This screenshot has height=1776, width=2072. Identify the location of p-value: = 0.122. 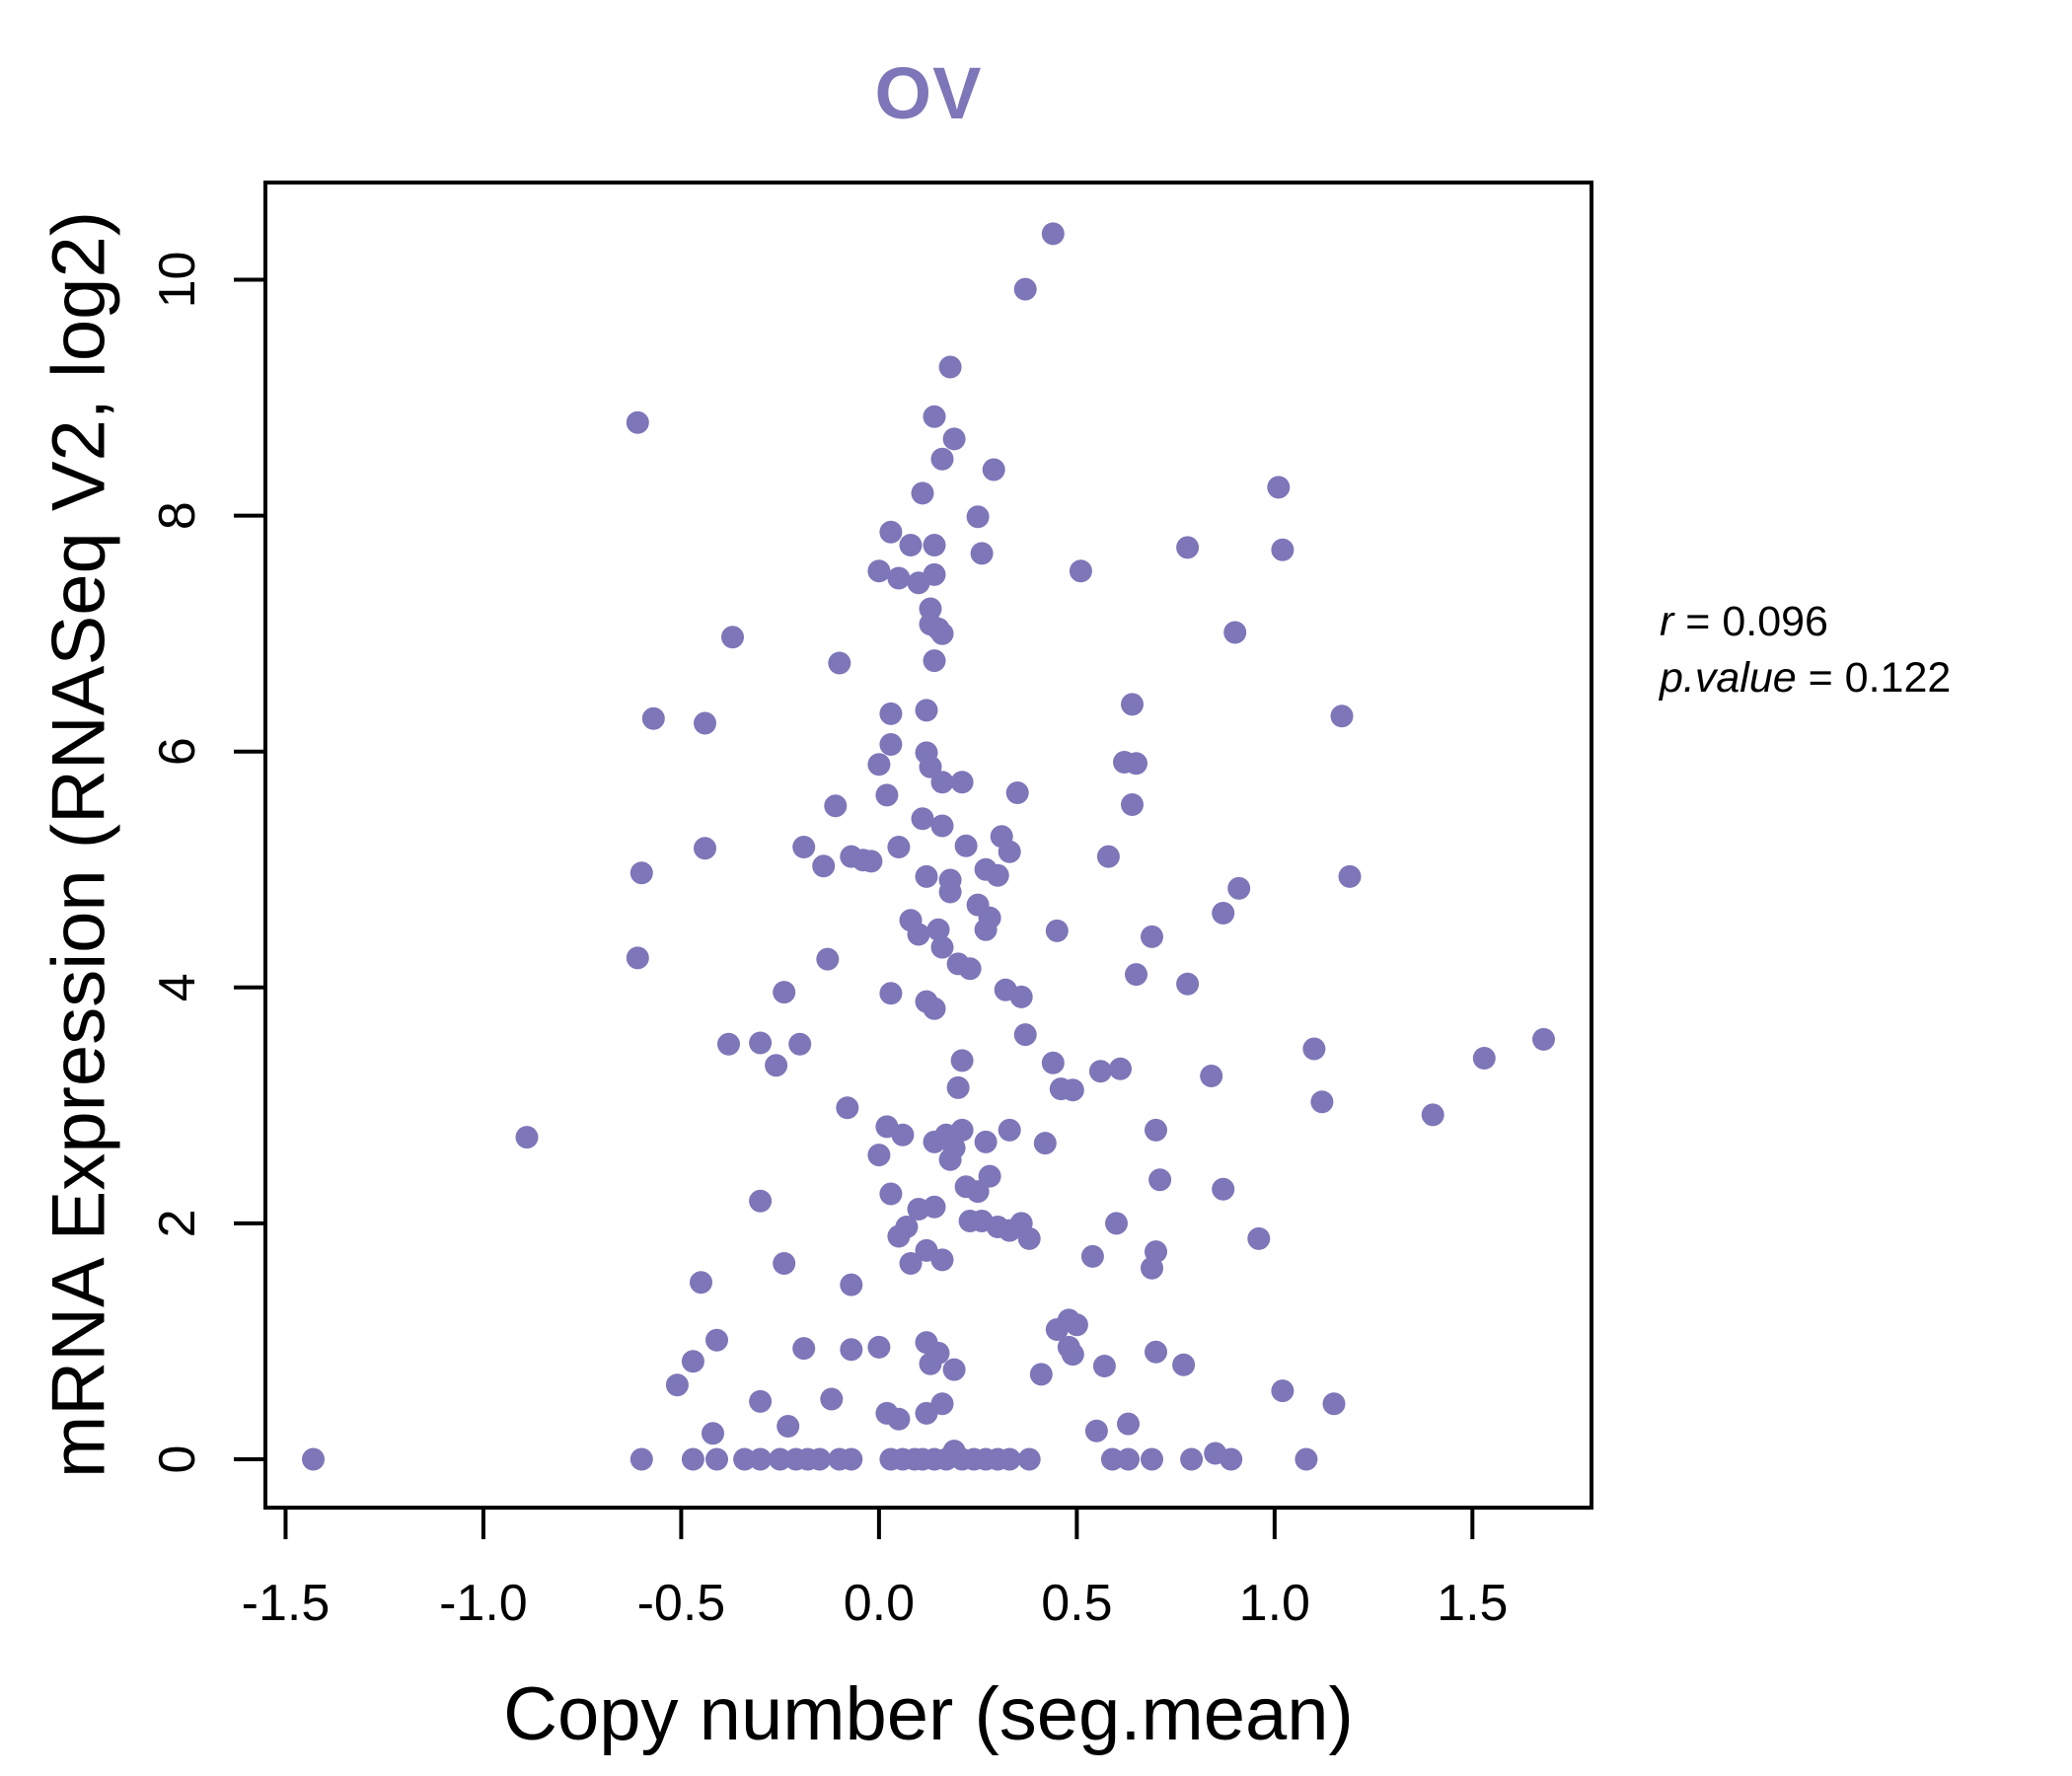
(1874, 677).